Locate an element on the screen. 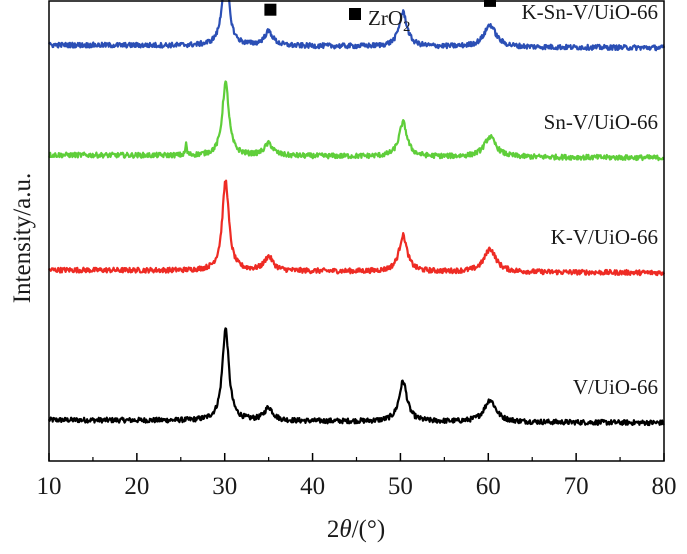 This screenshot has width=687, height=554. x-tick-label: 20 is located at coordinates (136, 486).